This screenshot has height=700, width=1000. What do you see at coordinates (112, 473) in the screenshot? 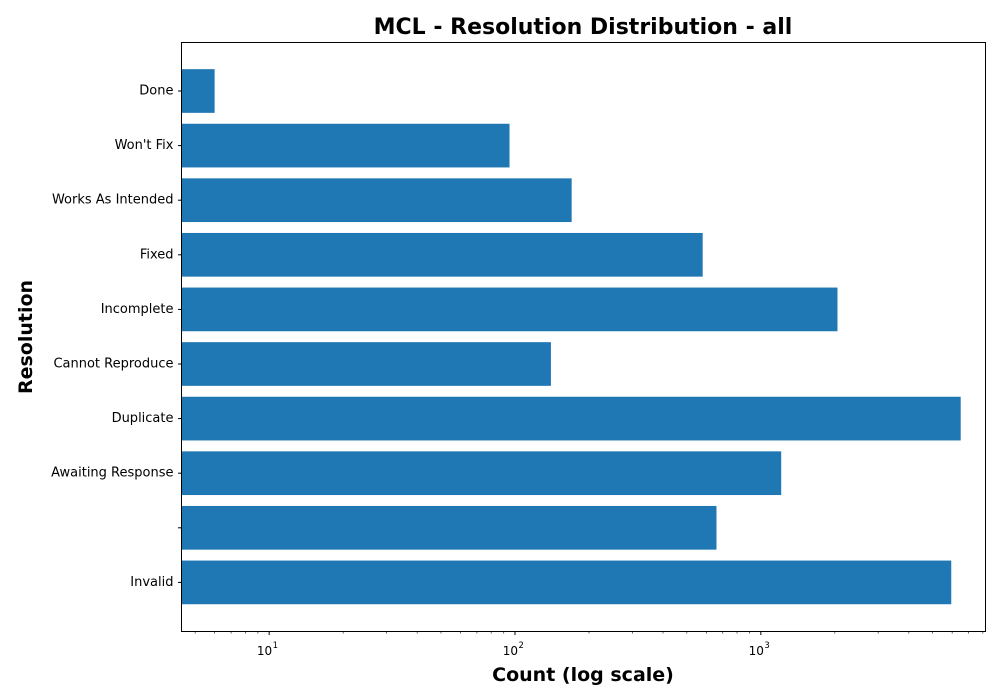
I see `y-tick-label: Awaiting Response` at bounding box center [112, 473].